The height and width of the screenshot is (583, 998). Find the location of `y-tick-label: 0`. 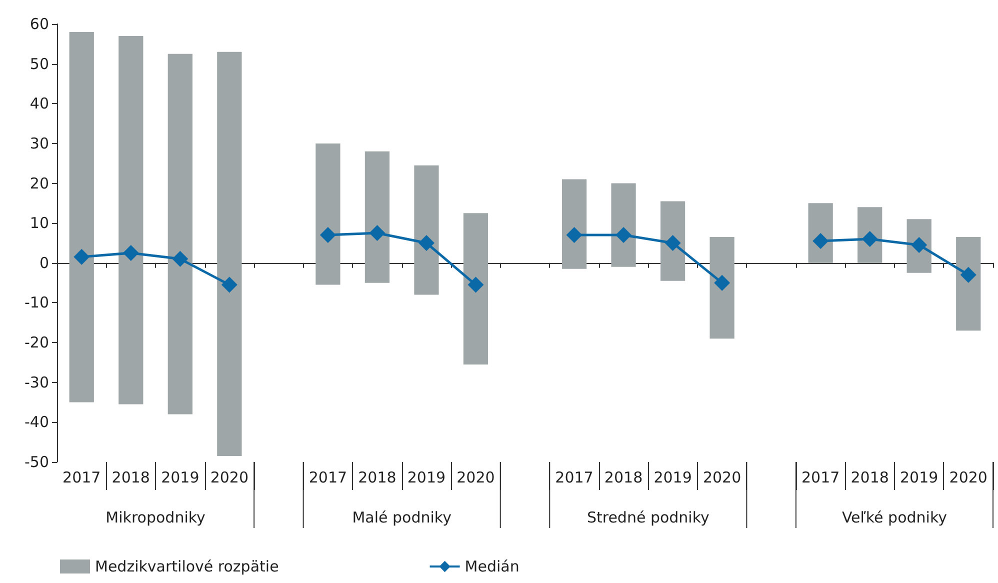

y-tick-label: 0 is located at coordinates (44, 263).